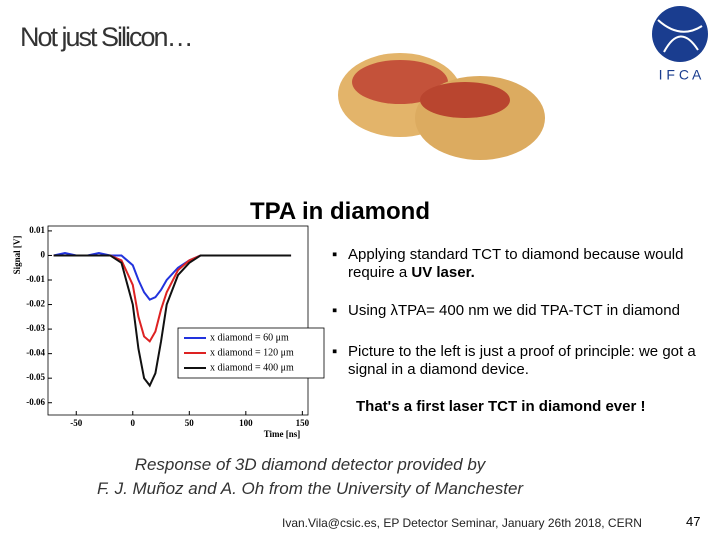 The image size is (720, 540). What do you see at coordinates (43, 255) in the screenshot?
I see `y-tick-label: 0` at bounding box center [43, 255].